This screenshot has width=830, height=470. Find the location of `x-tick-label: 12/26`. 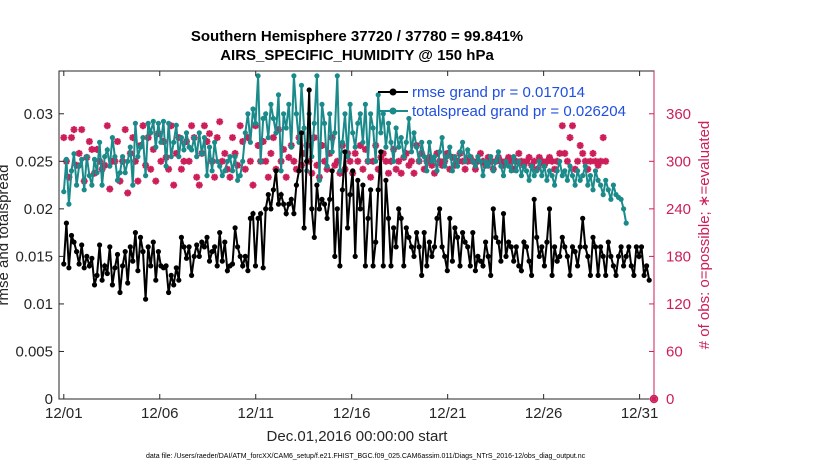

x-tick-label: 12/26 is located at coordinates (544, 413).